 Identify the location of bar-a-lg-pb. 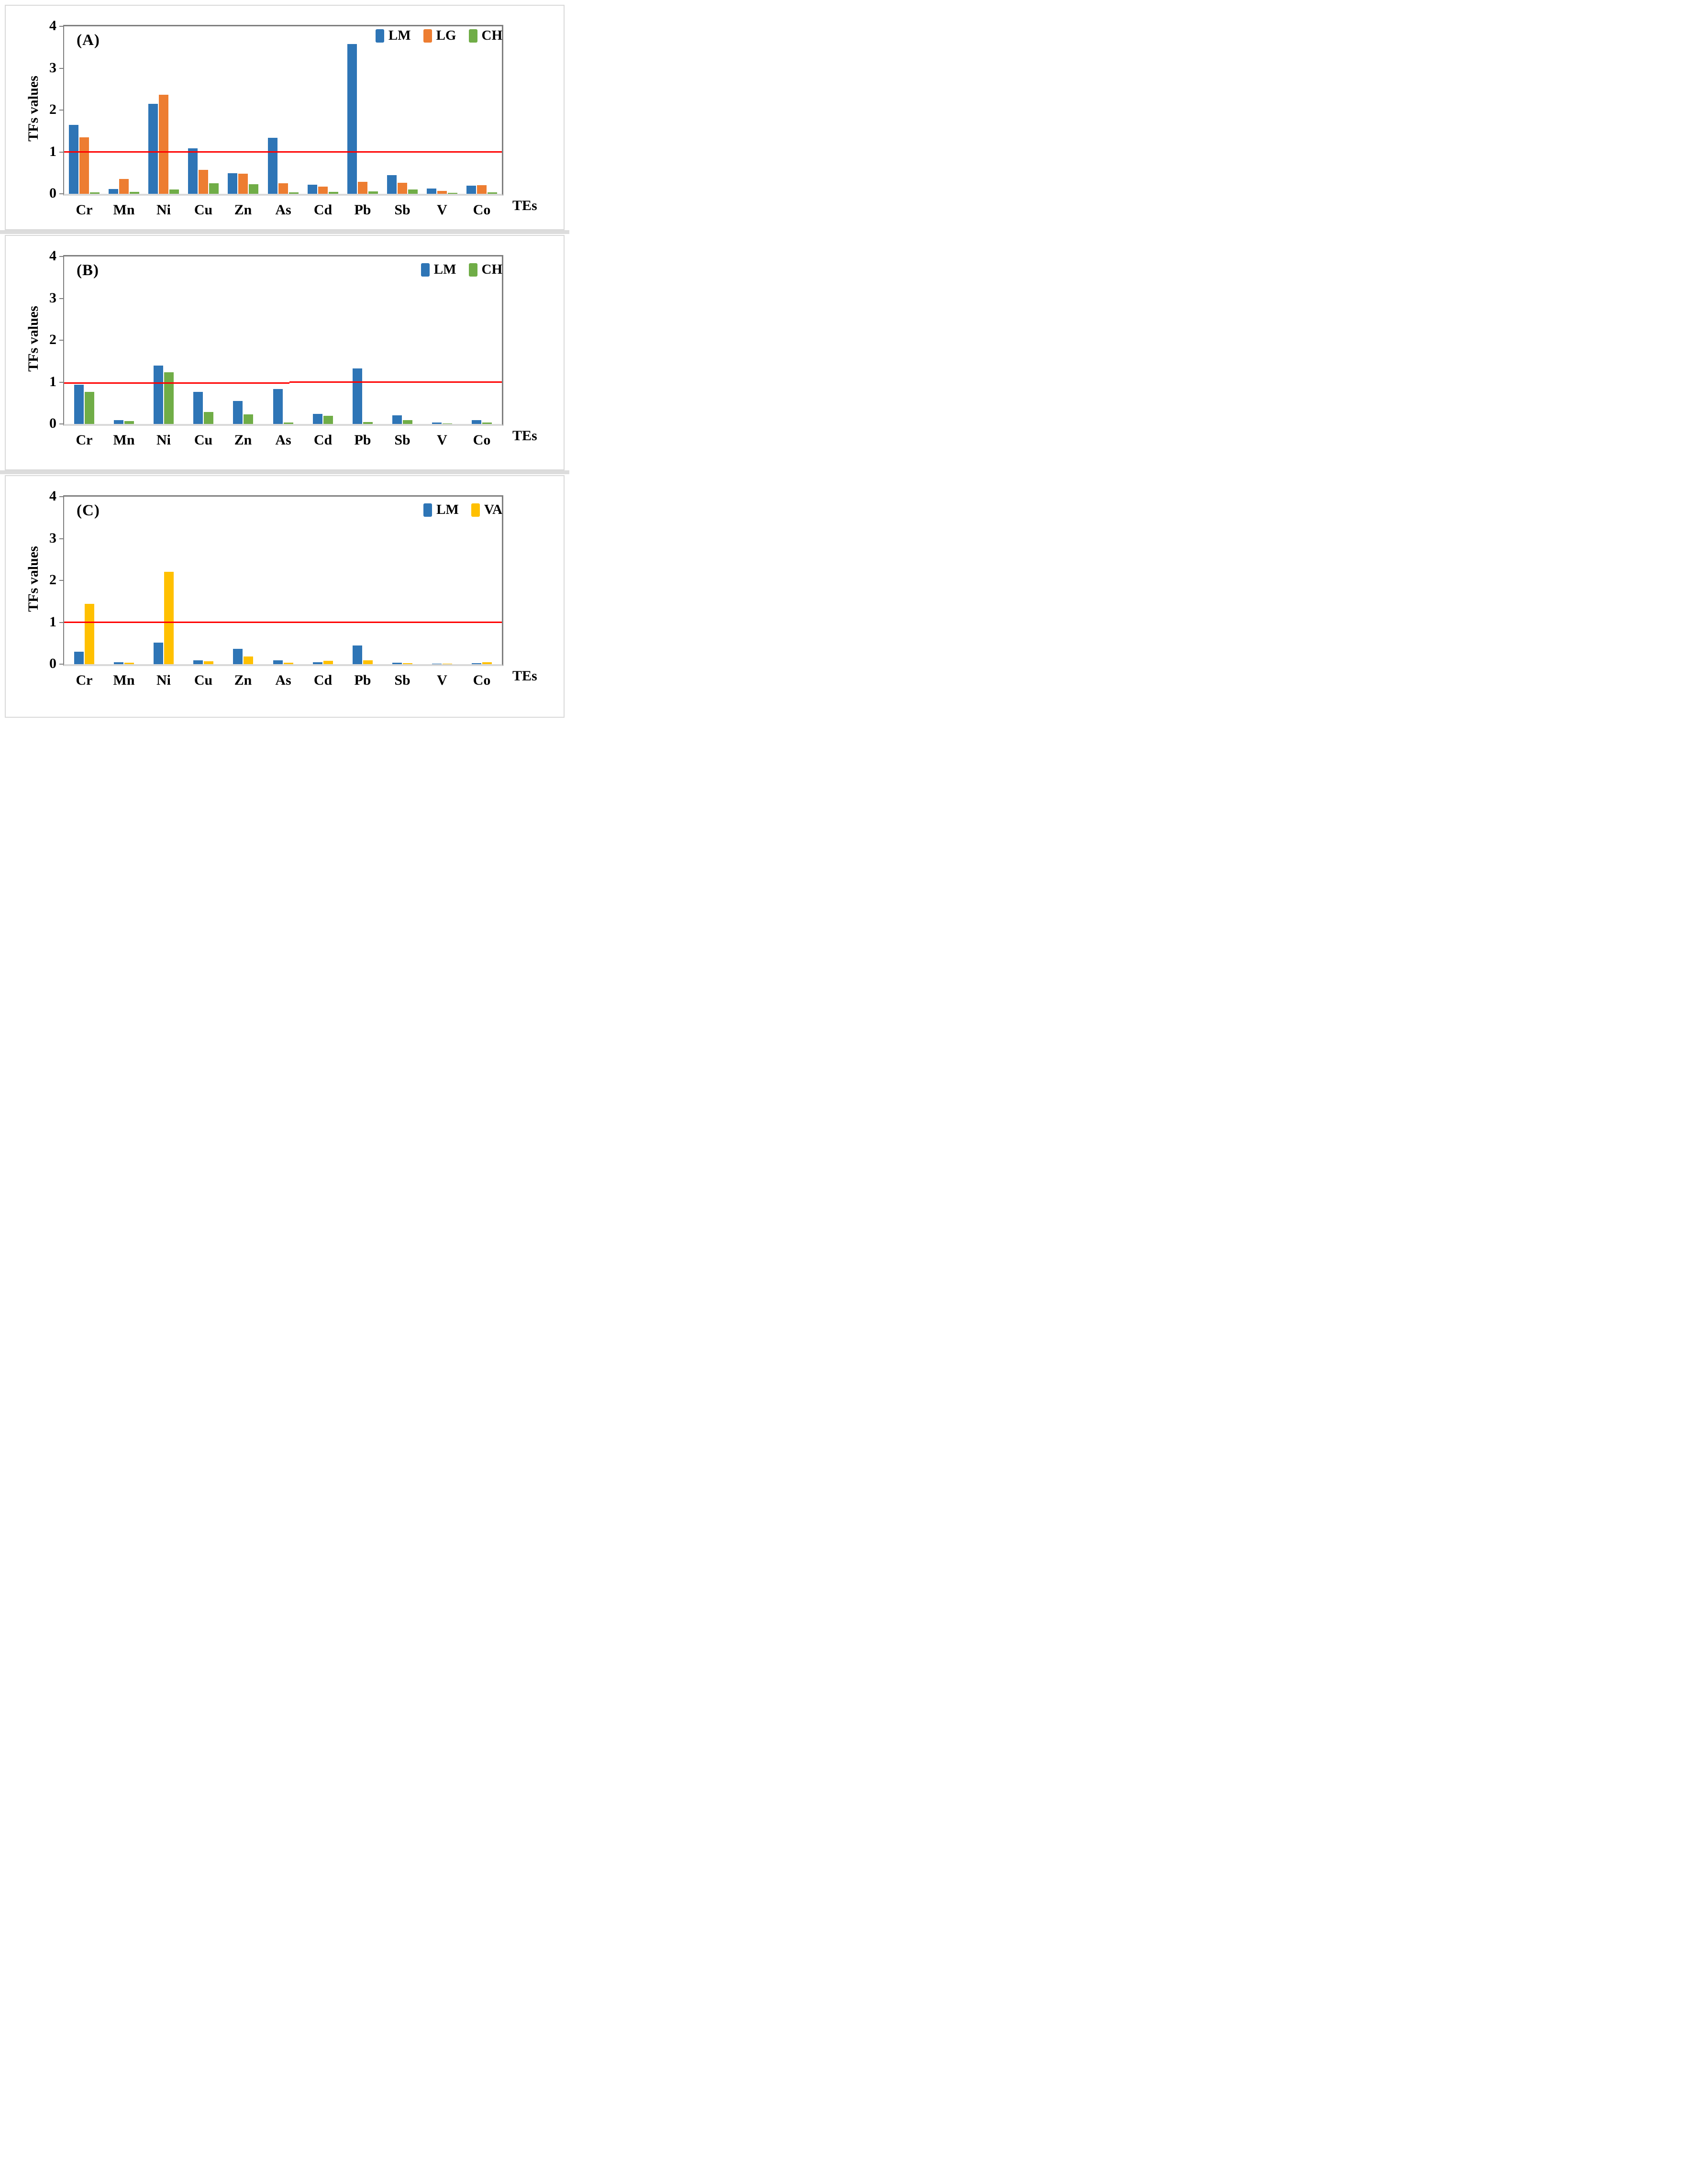
(363, 188).